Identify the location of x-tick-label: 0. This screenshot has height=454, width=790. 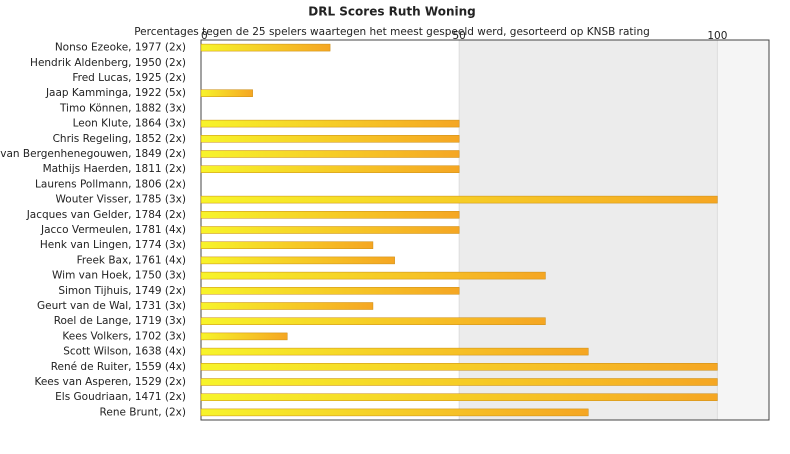
(204, 36).